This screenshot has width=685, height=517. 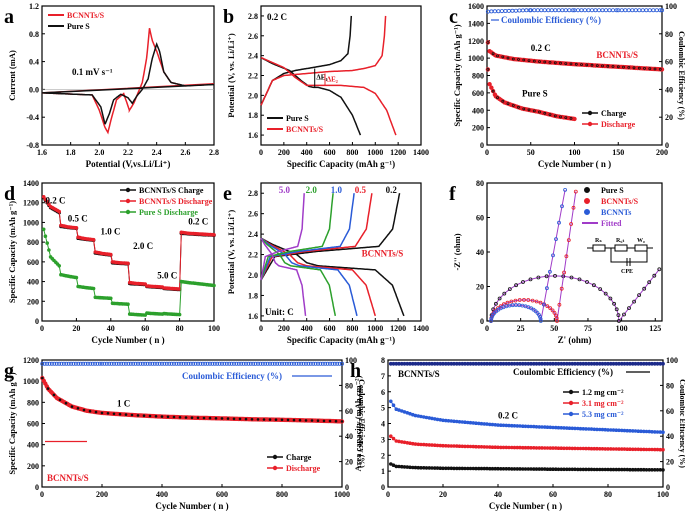 I want to click on y-tick-label-g: 800, so click(x=33, y=402).